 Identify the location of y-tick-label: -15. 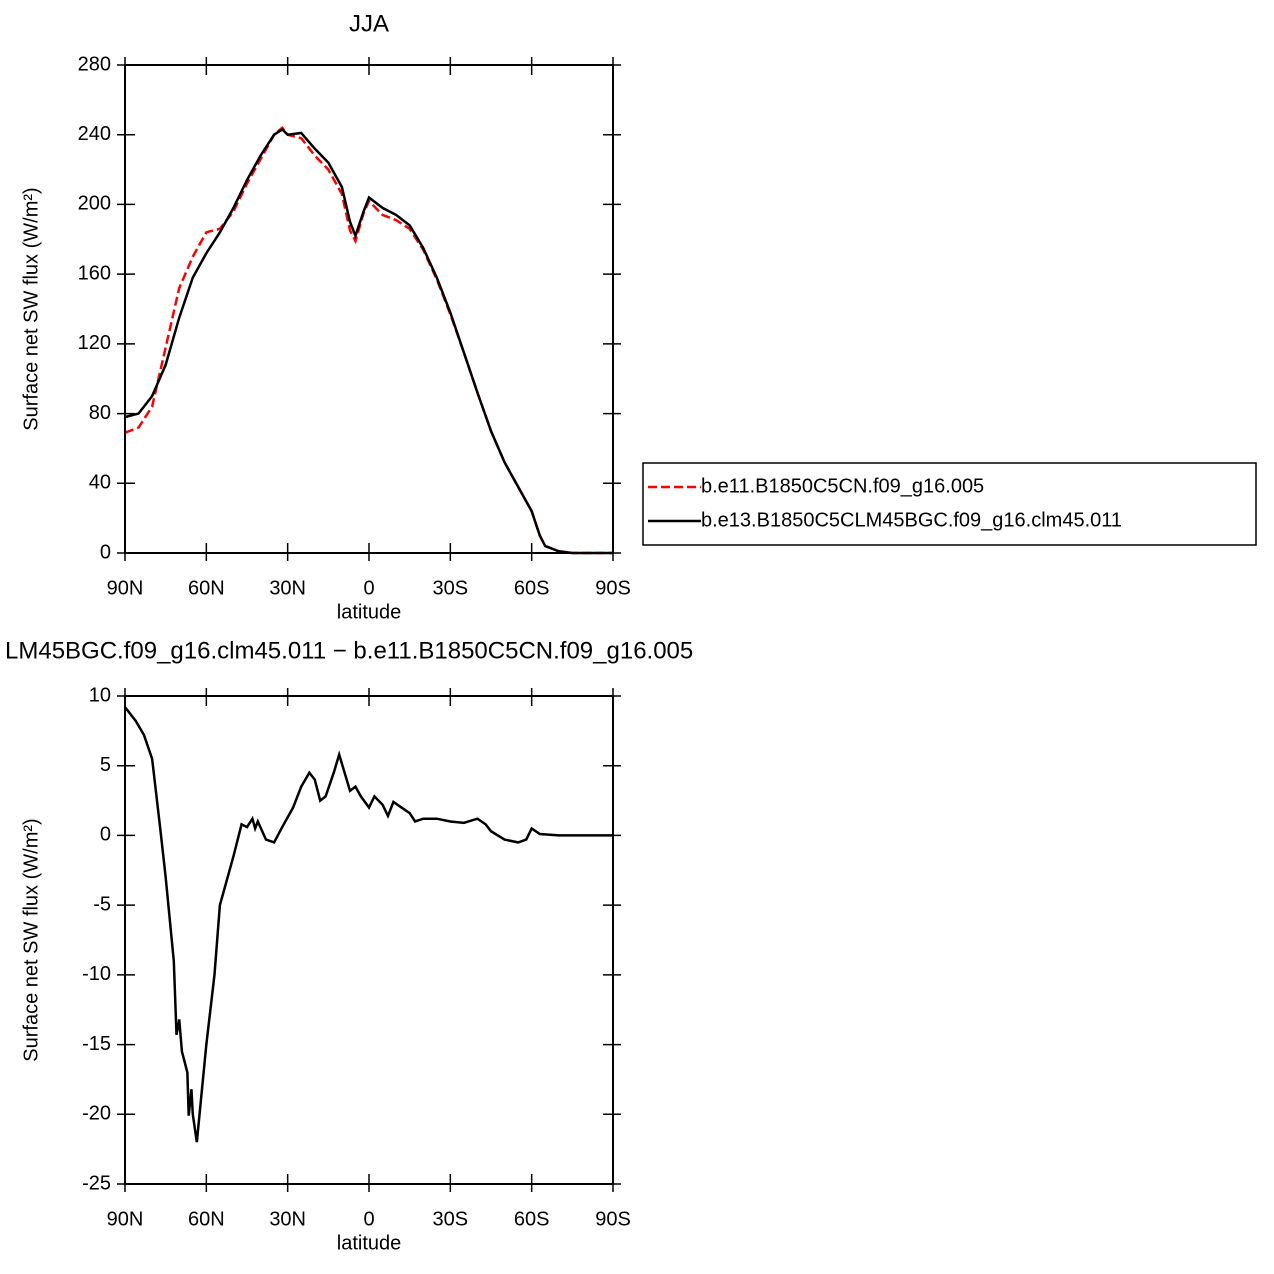
(96, 1044).